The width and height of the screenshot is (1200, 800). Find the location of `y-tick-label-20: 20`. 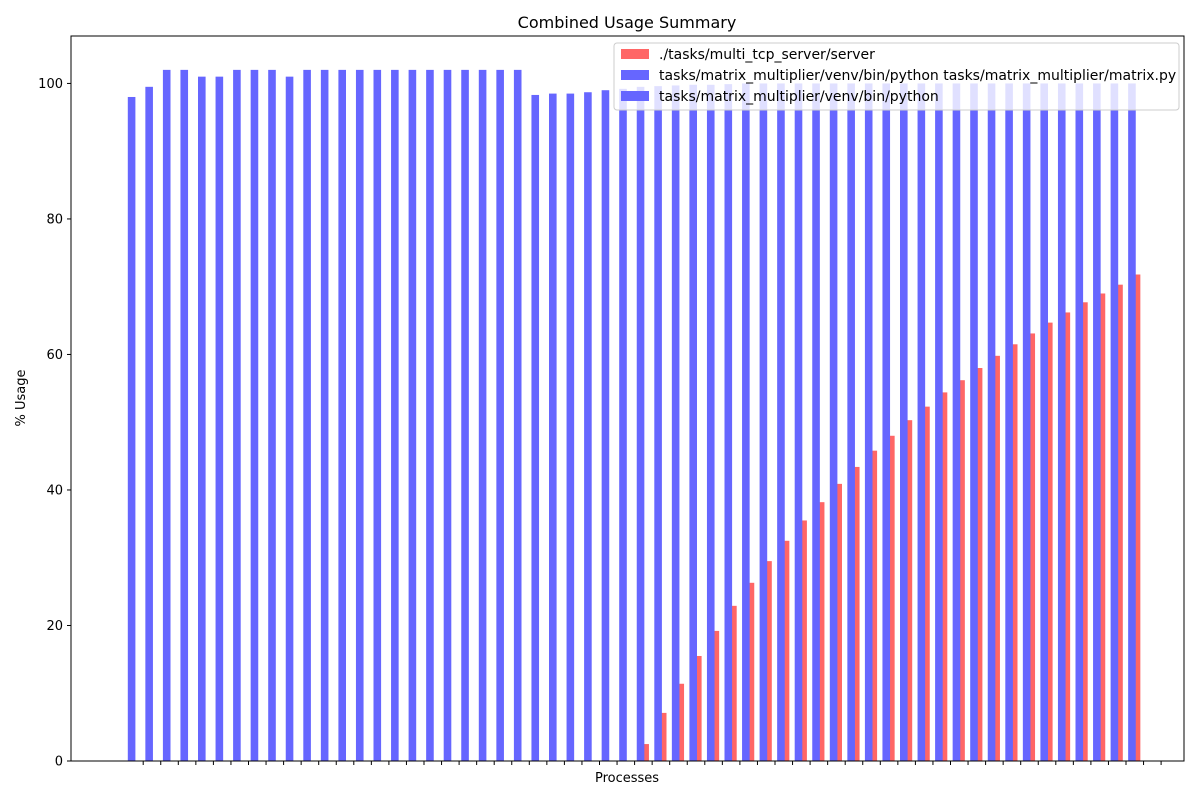

y-tick-label-20: 20 is located at coordinates (54, 626).